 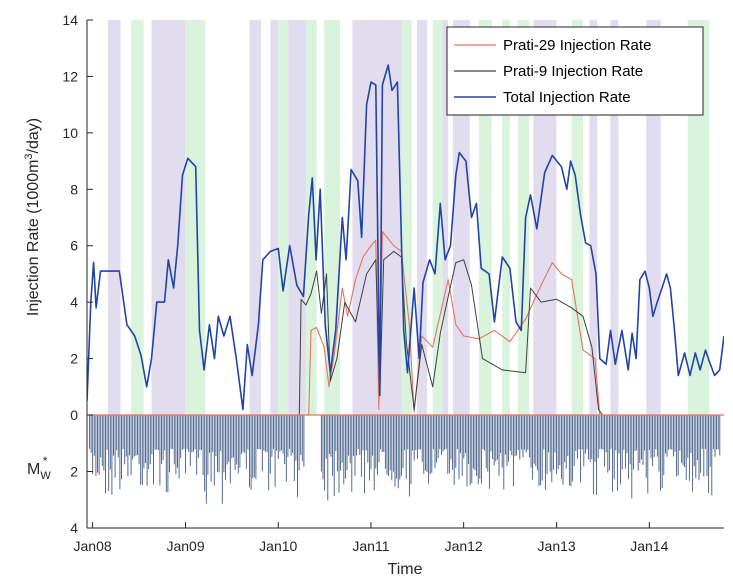 I want to click on legend-label-prati29: Prati-29 Injection Rate, so click(x=577, y=45).